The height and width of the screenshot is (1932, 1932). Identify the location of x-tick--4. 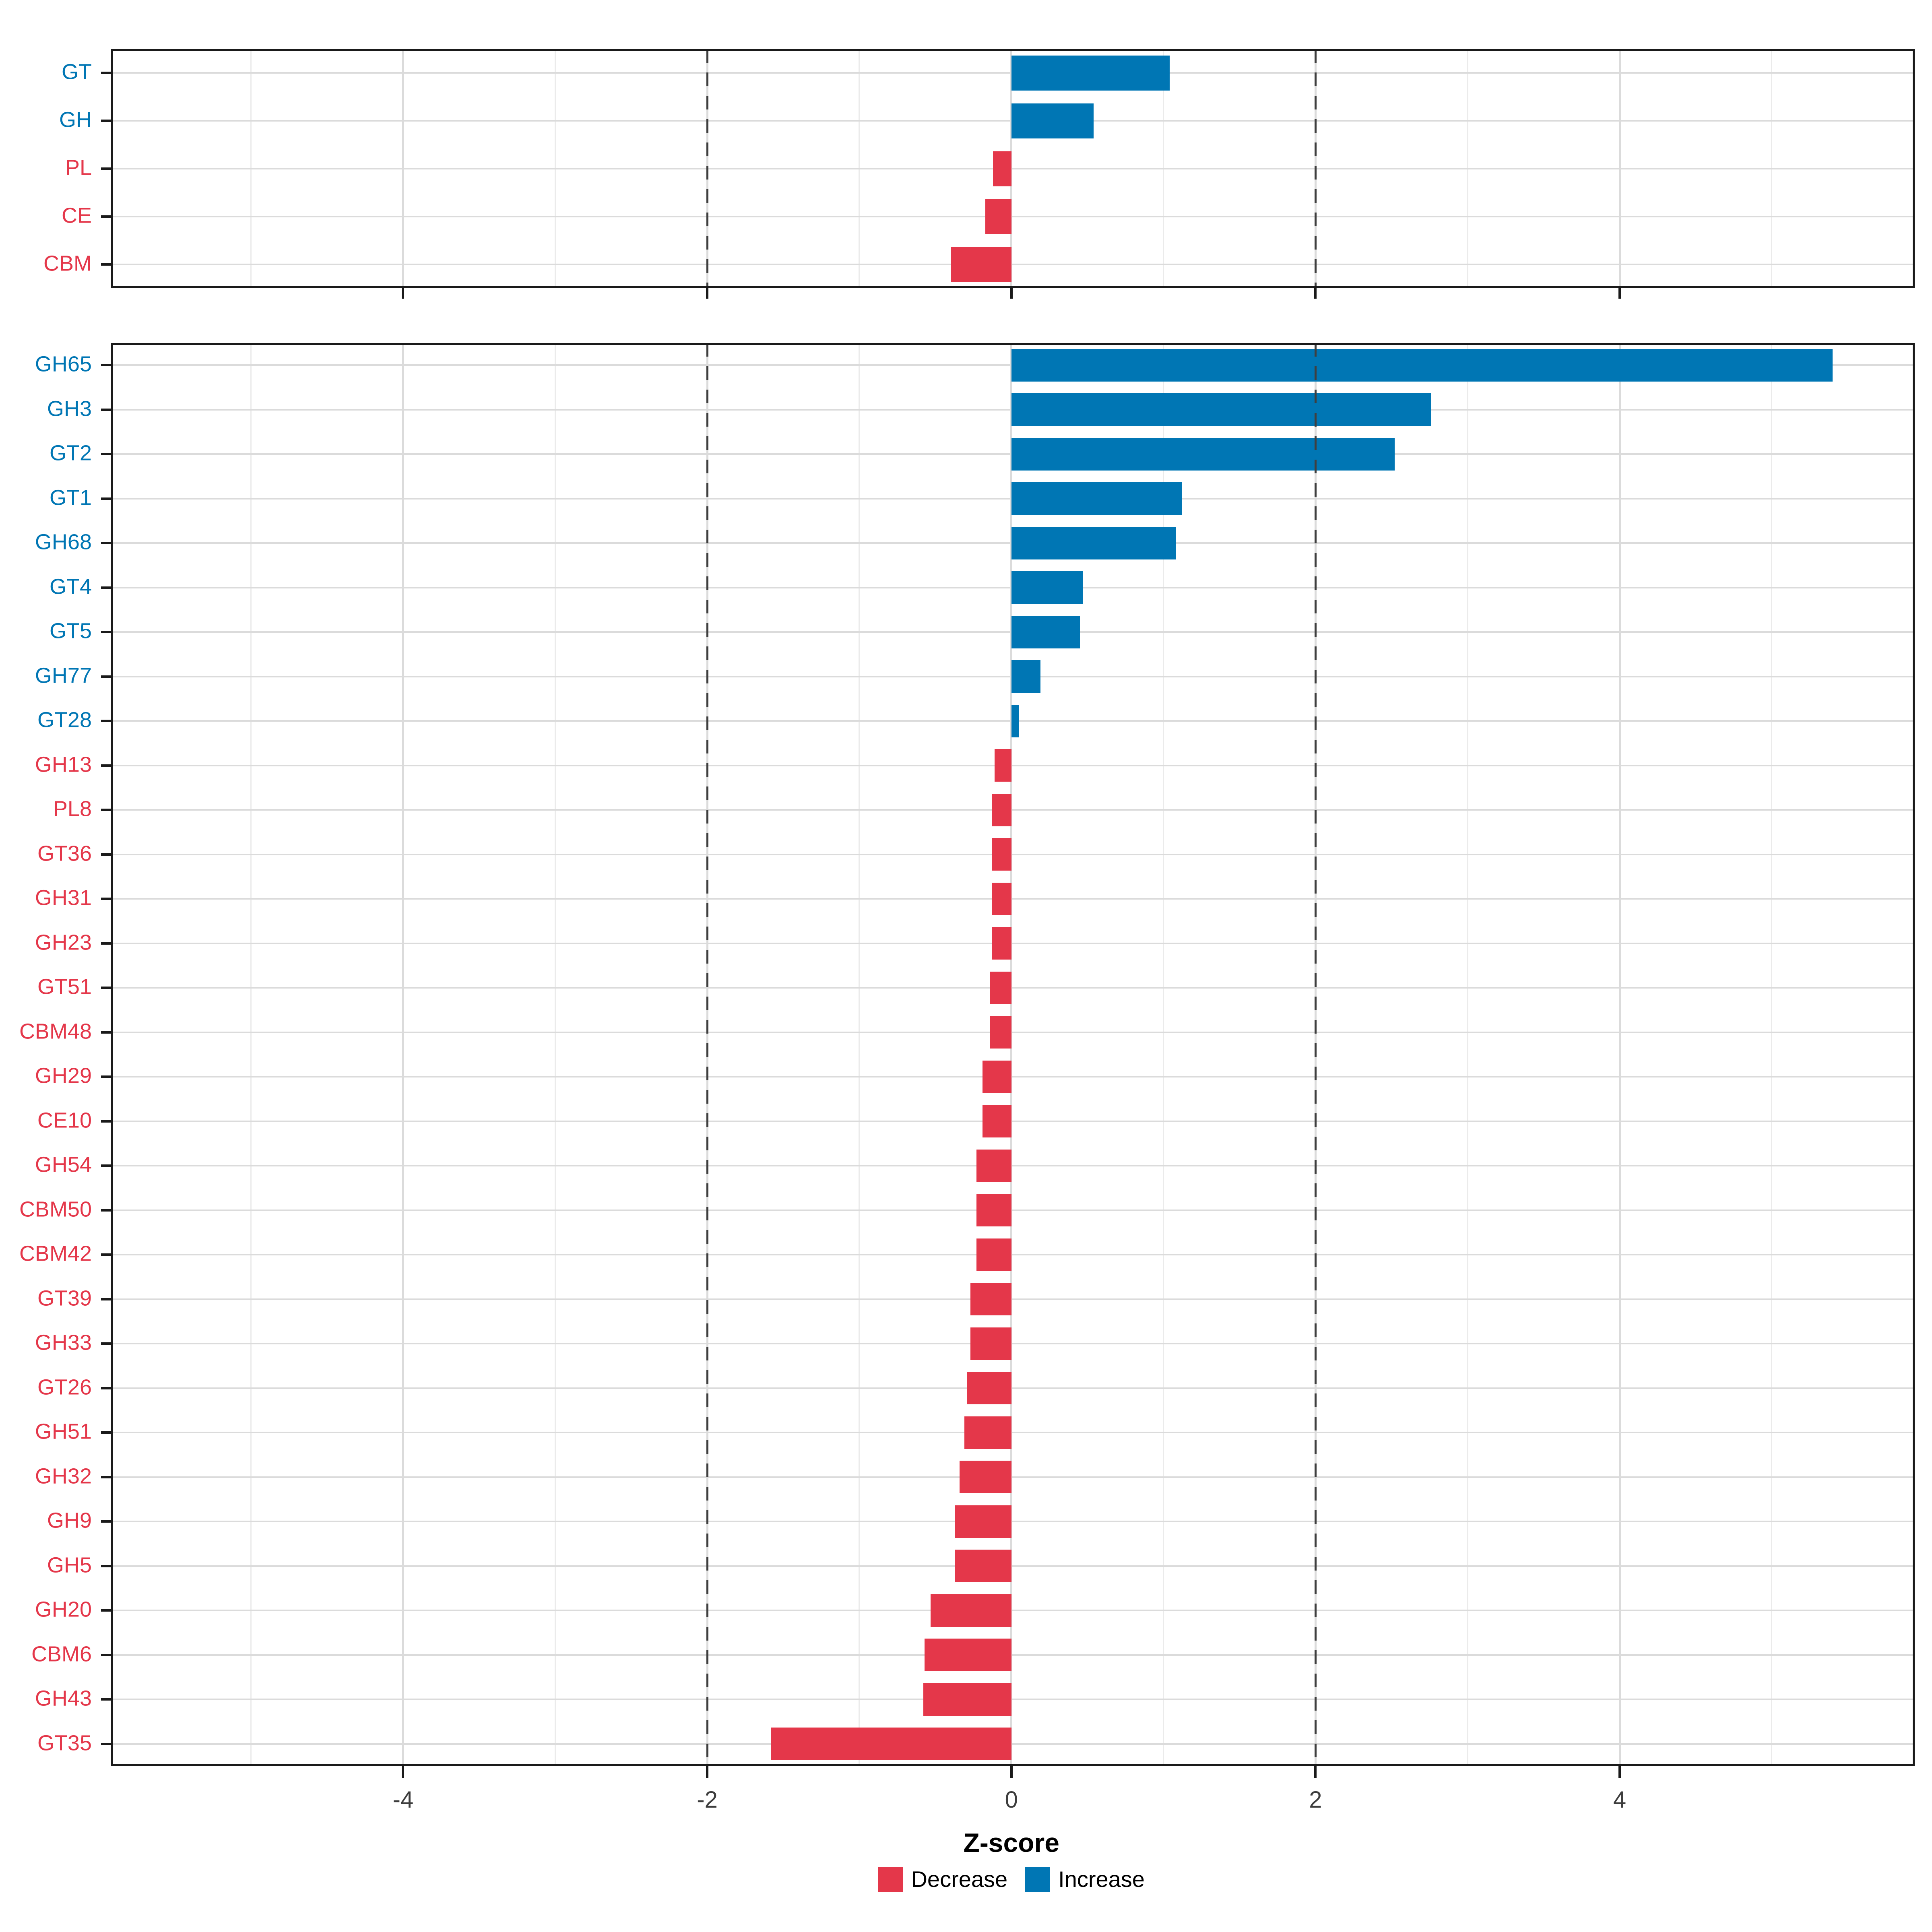
(403, 1772).